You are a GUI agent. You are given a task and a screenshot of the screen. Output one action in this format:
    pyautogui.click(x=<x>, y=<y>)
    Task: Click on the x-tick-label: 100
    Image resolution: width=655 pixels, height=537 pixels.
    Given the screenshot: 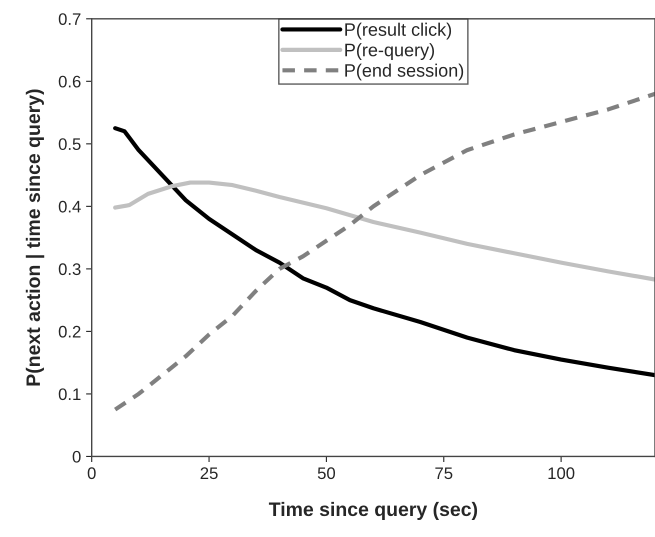 What is the action you would take?
    pyautogui.click(x=561, y=473)
    